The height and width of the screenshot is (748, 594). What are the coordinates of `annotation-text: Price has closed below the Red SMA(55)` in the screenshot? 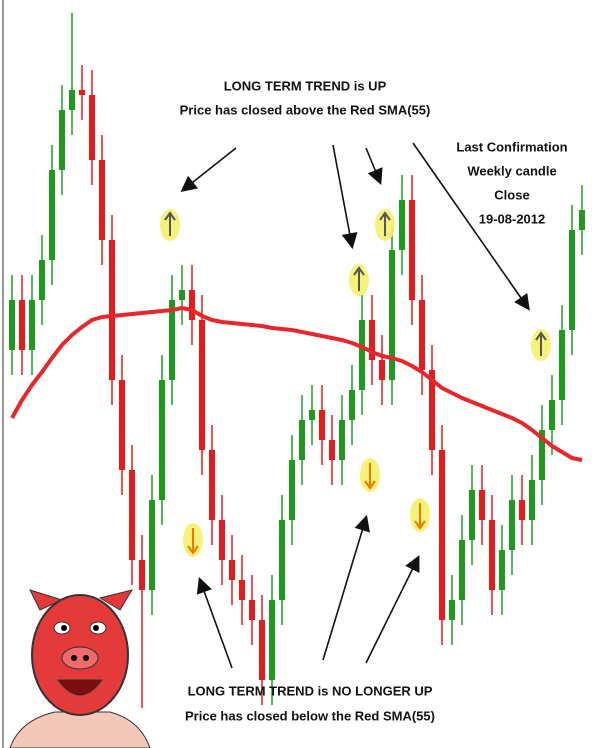 It's located at (310, 715).